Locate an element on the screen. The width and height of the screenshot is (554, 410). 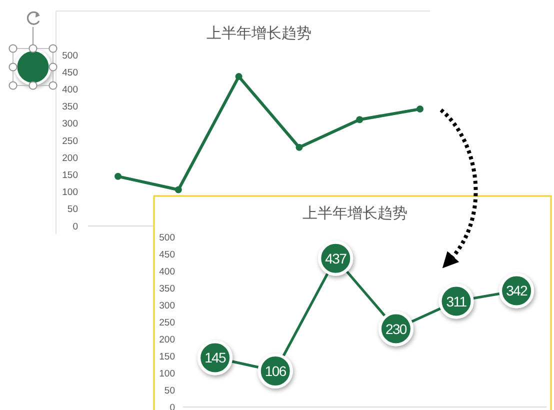
data-label: 230 is located at coordinates (396, 328).